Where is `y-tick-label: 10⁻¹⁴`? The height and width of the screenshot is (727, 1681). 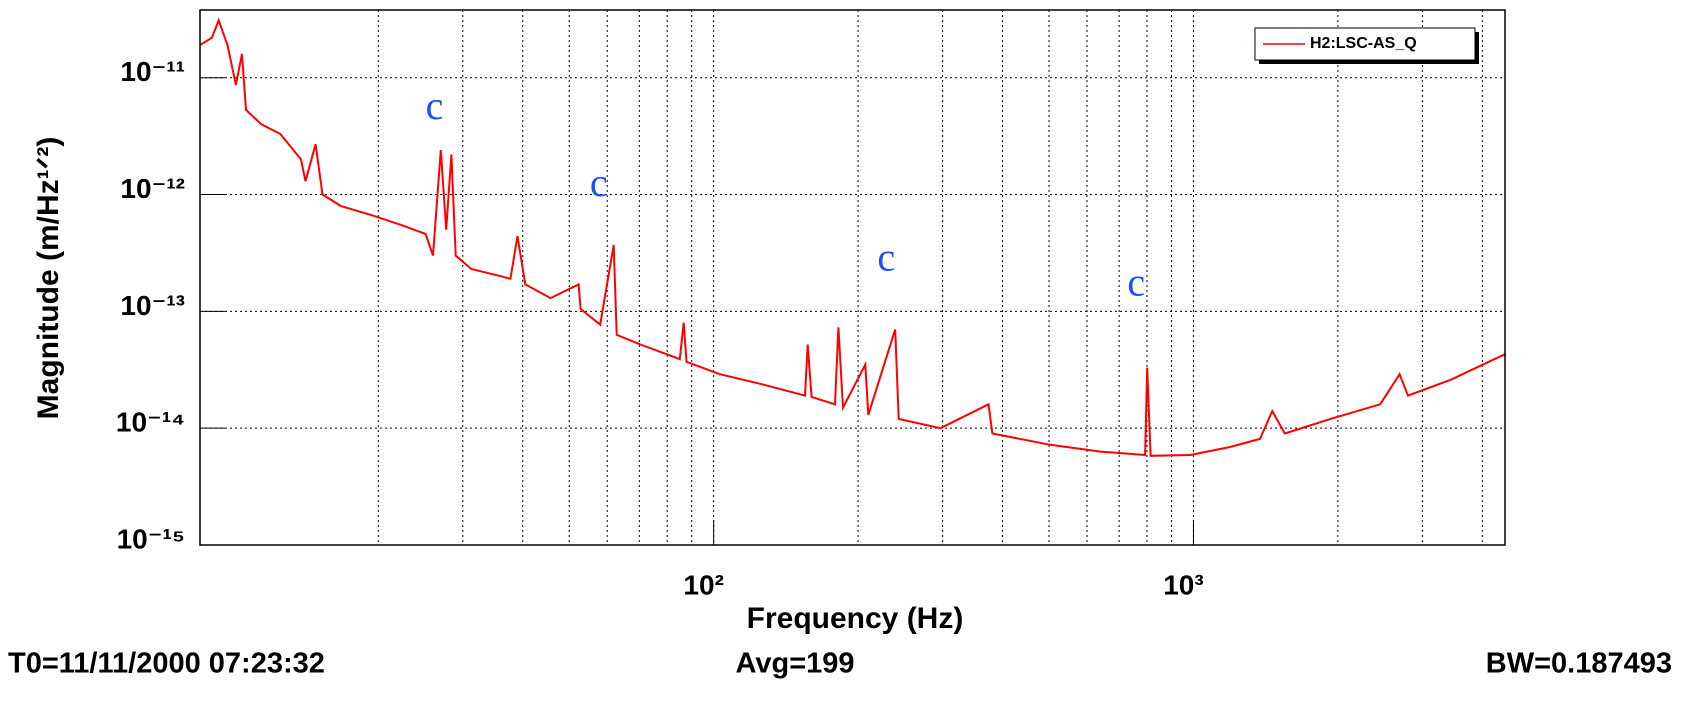 y-tick-label: 10⁻¹⁴ is located at coordinates (150, 422).